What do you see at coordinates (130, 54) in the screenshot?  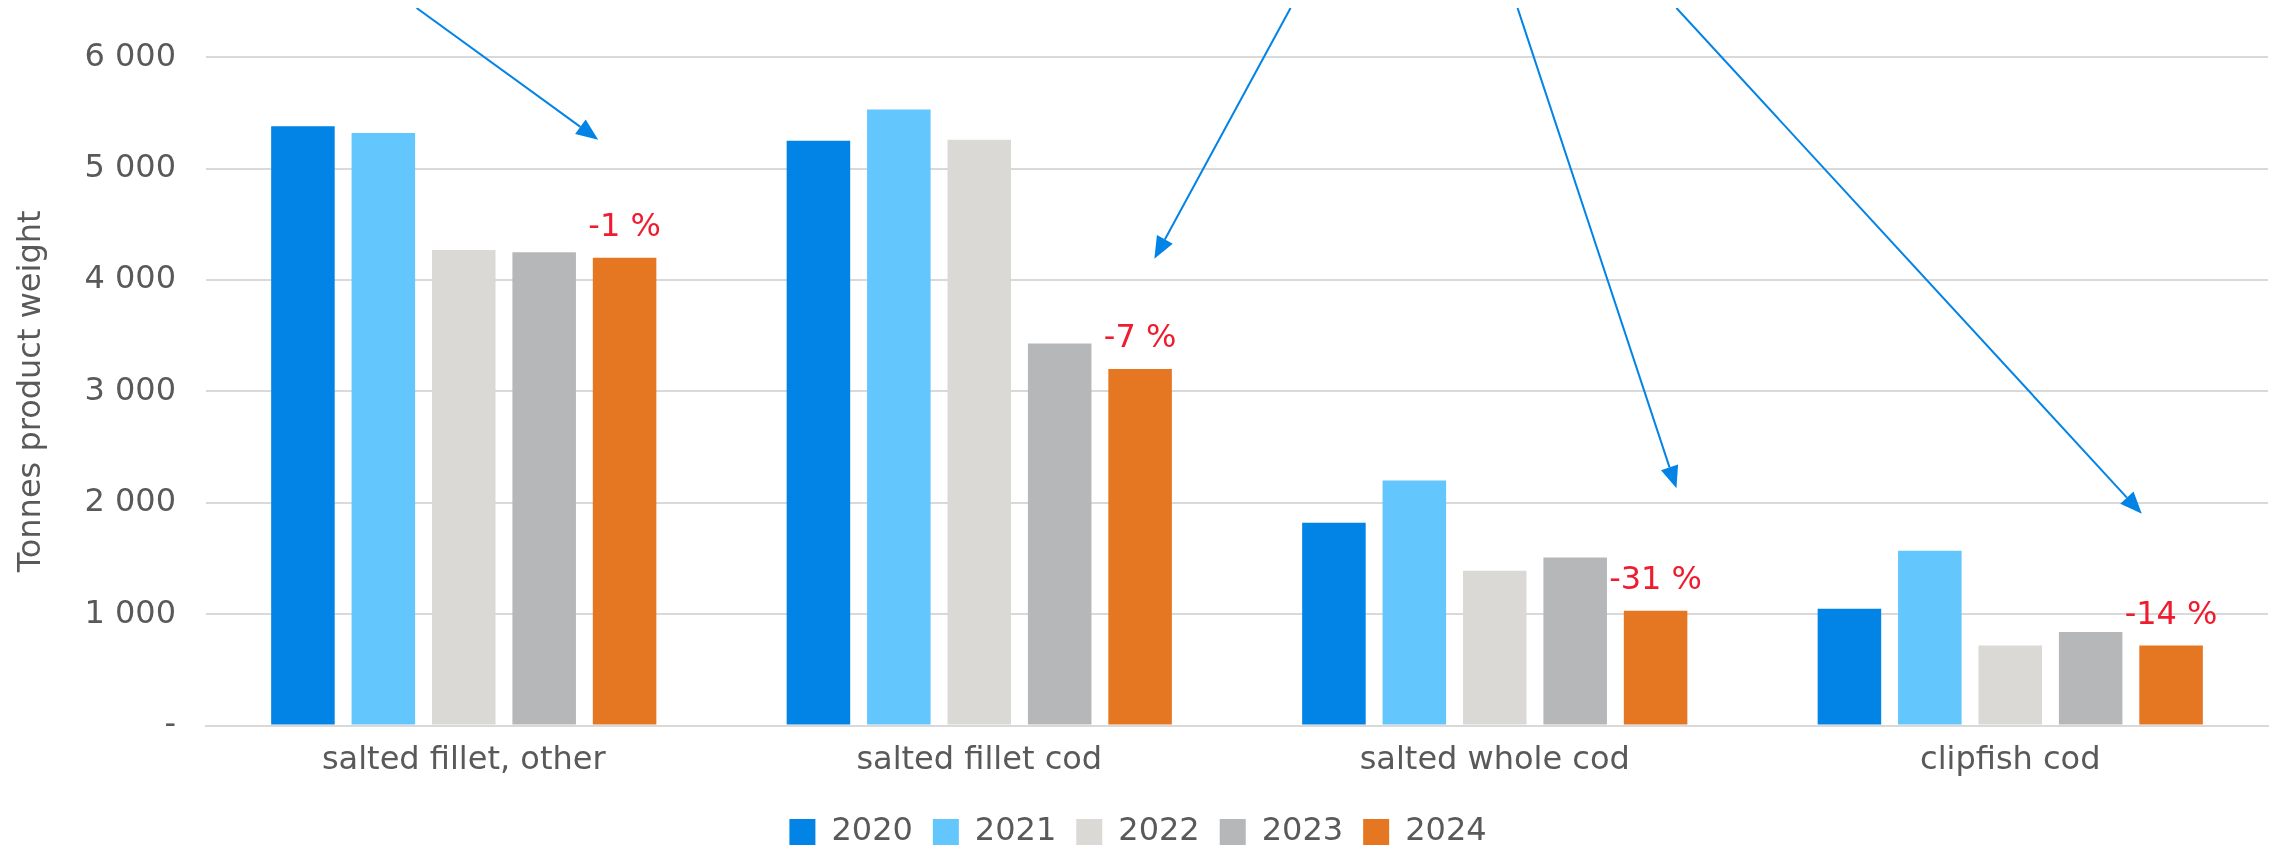 I see `y-tick-label: 6 000` at bounding box center [130, 54].